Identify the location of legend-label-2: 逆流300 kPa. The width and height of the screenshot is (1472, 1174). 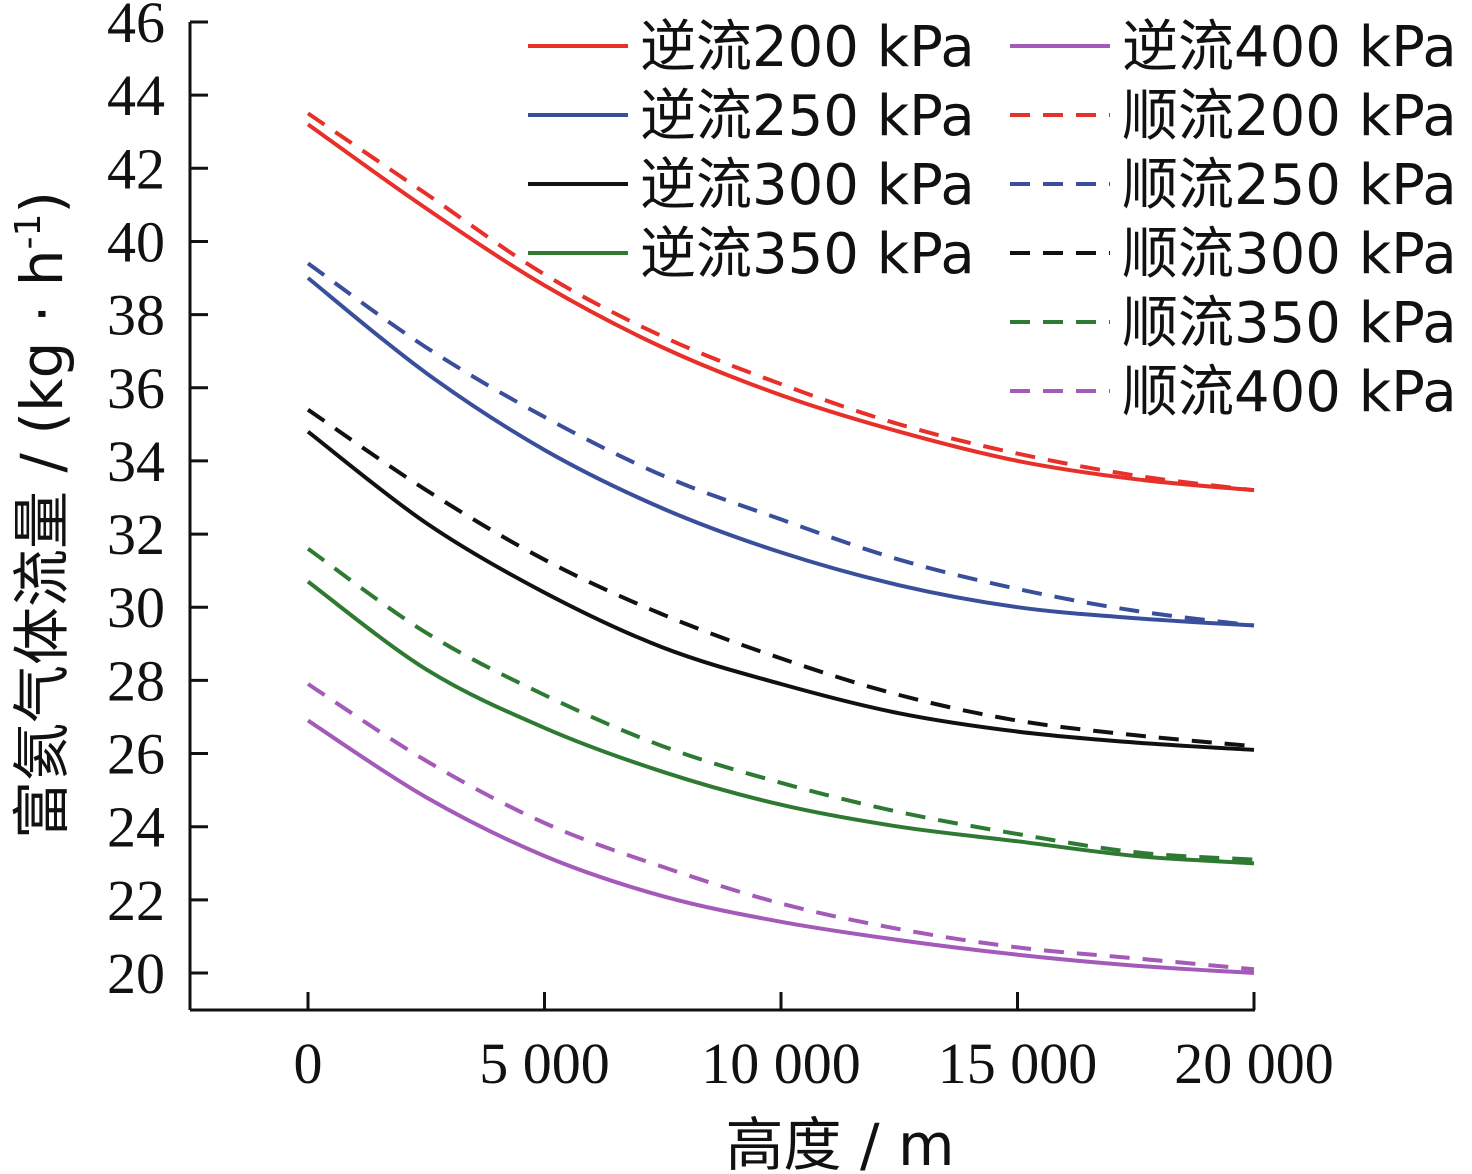
(807, 185).